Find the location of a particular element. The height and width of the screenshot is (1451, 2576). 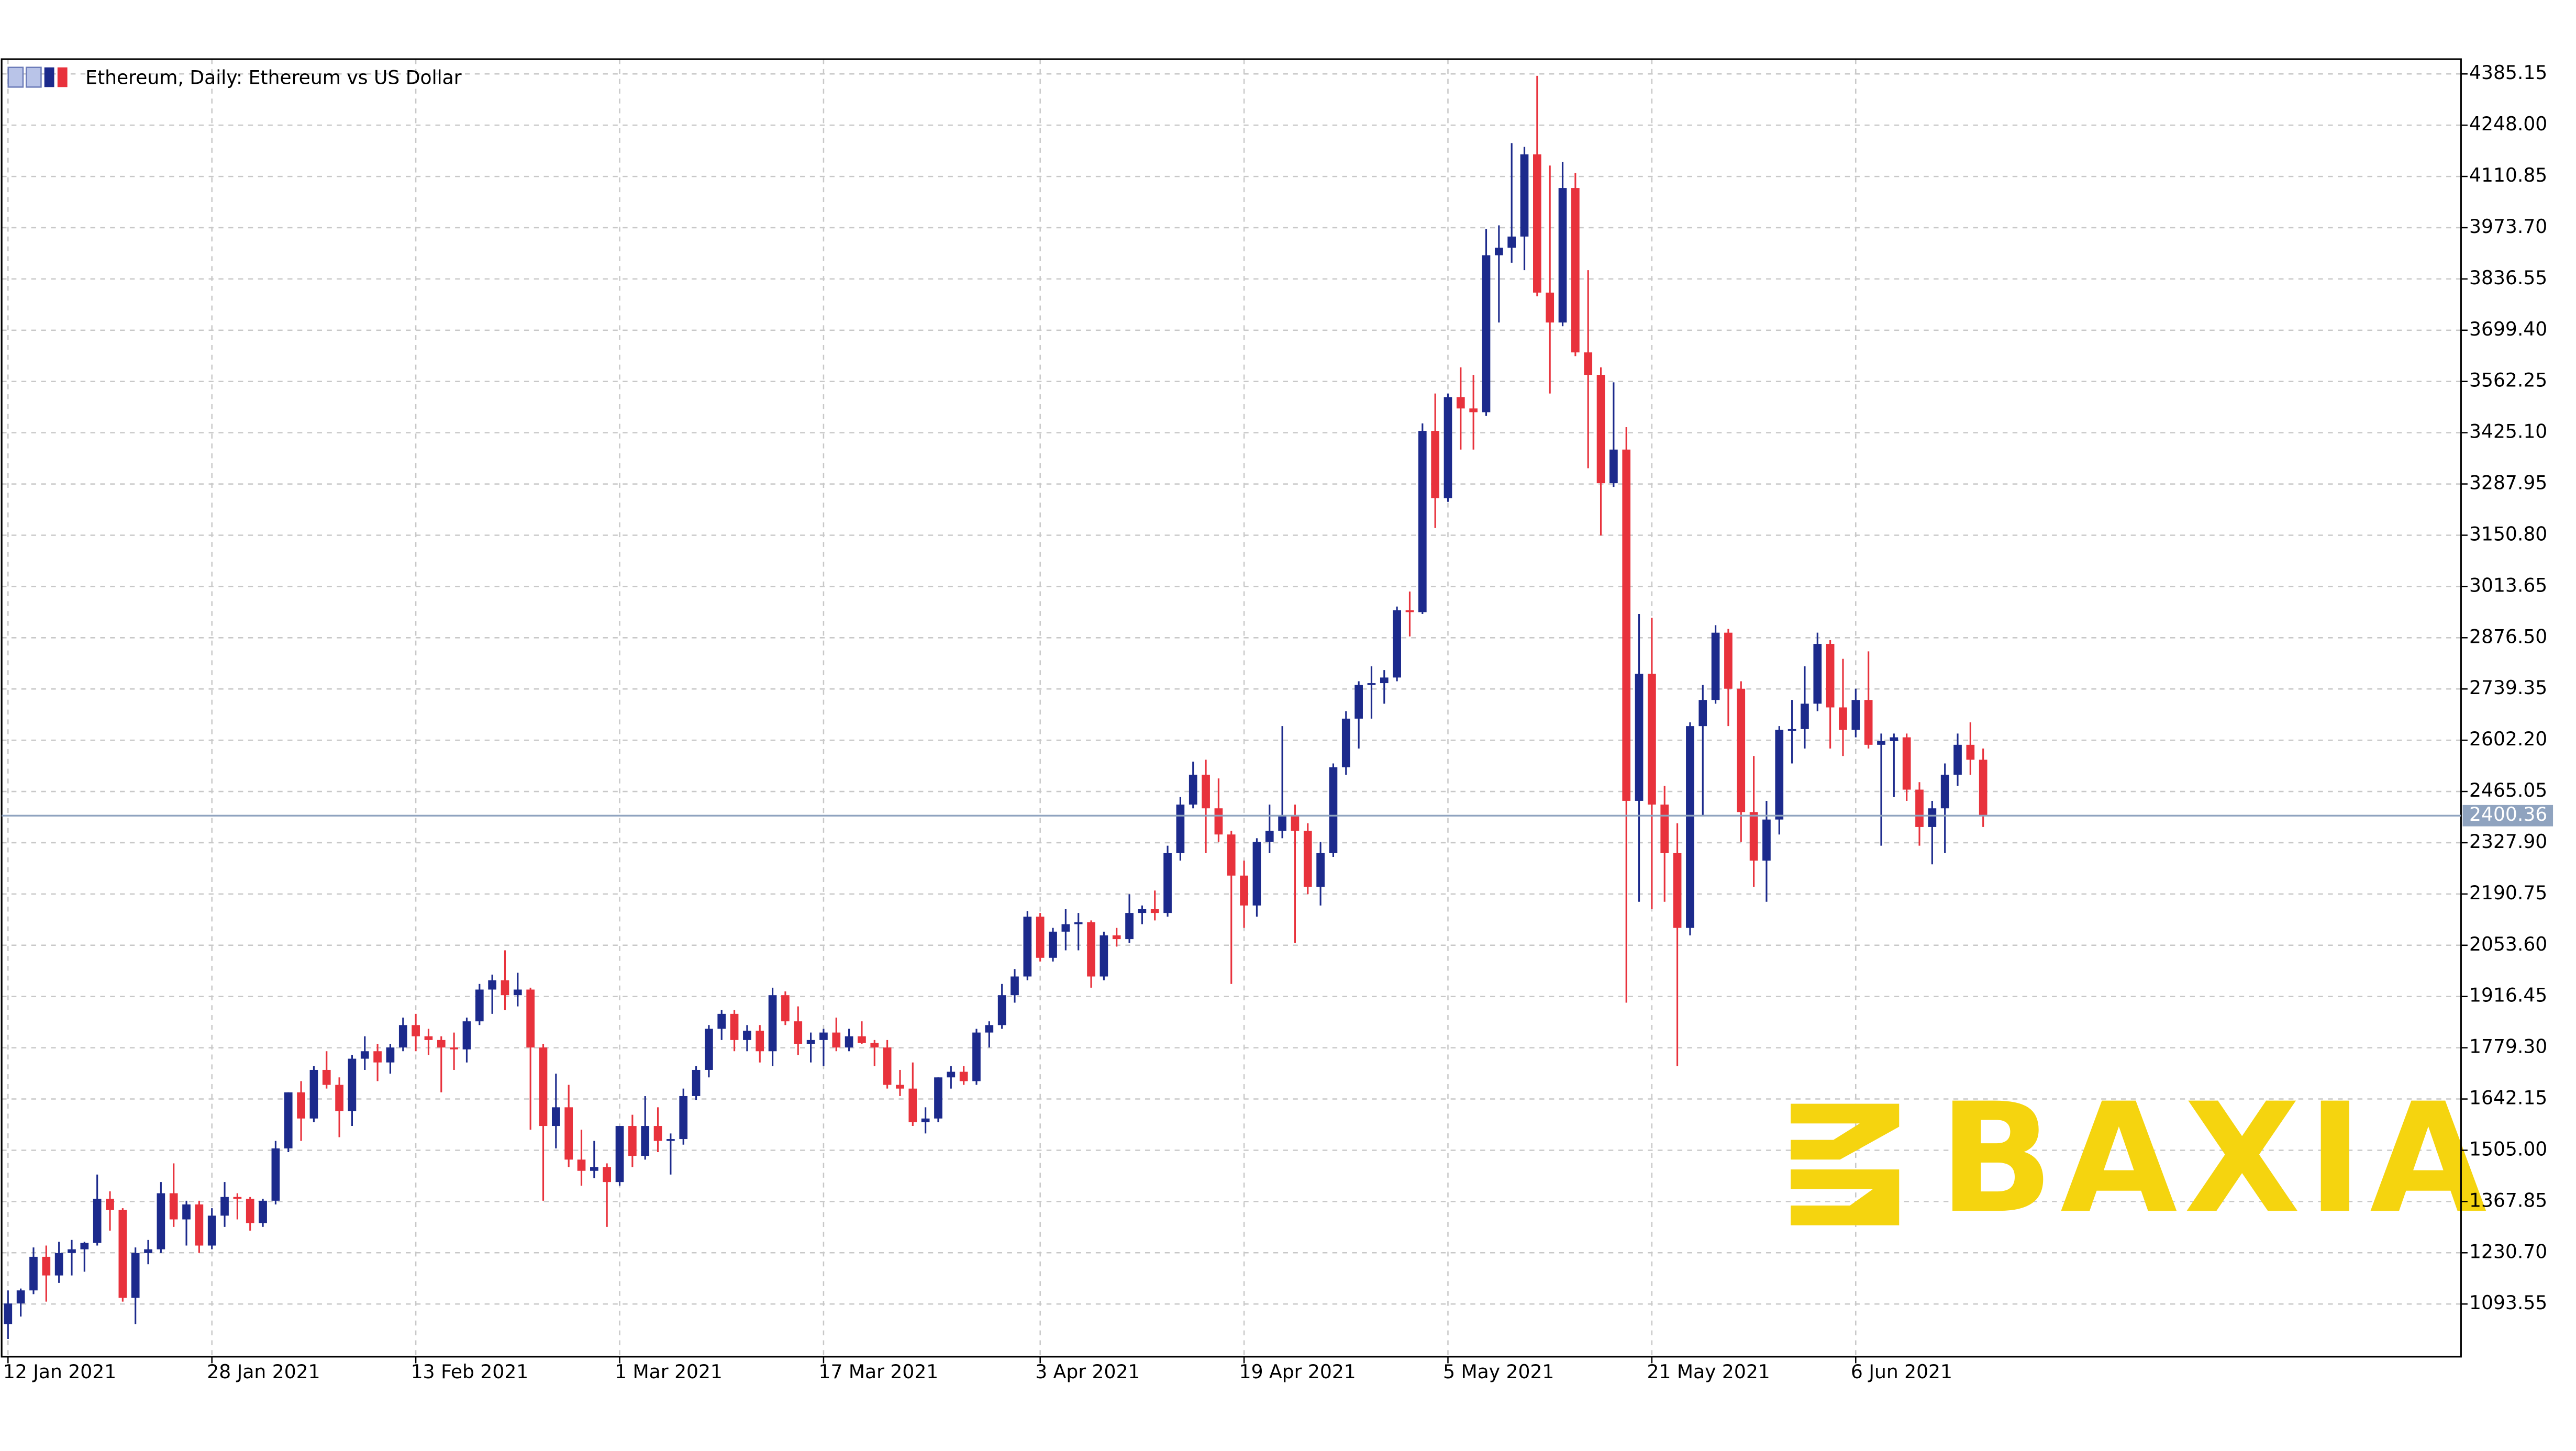

x-tick-label: 1 Mar 2021 is located at coordinates (669, 1372).